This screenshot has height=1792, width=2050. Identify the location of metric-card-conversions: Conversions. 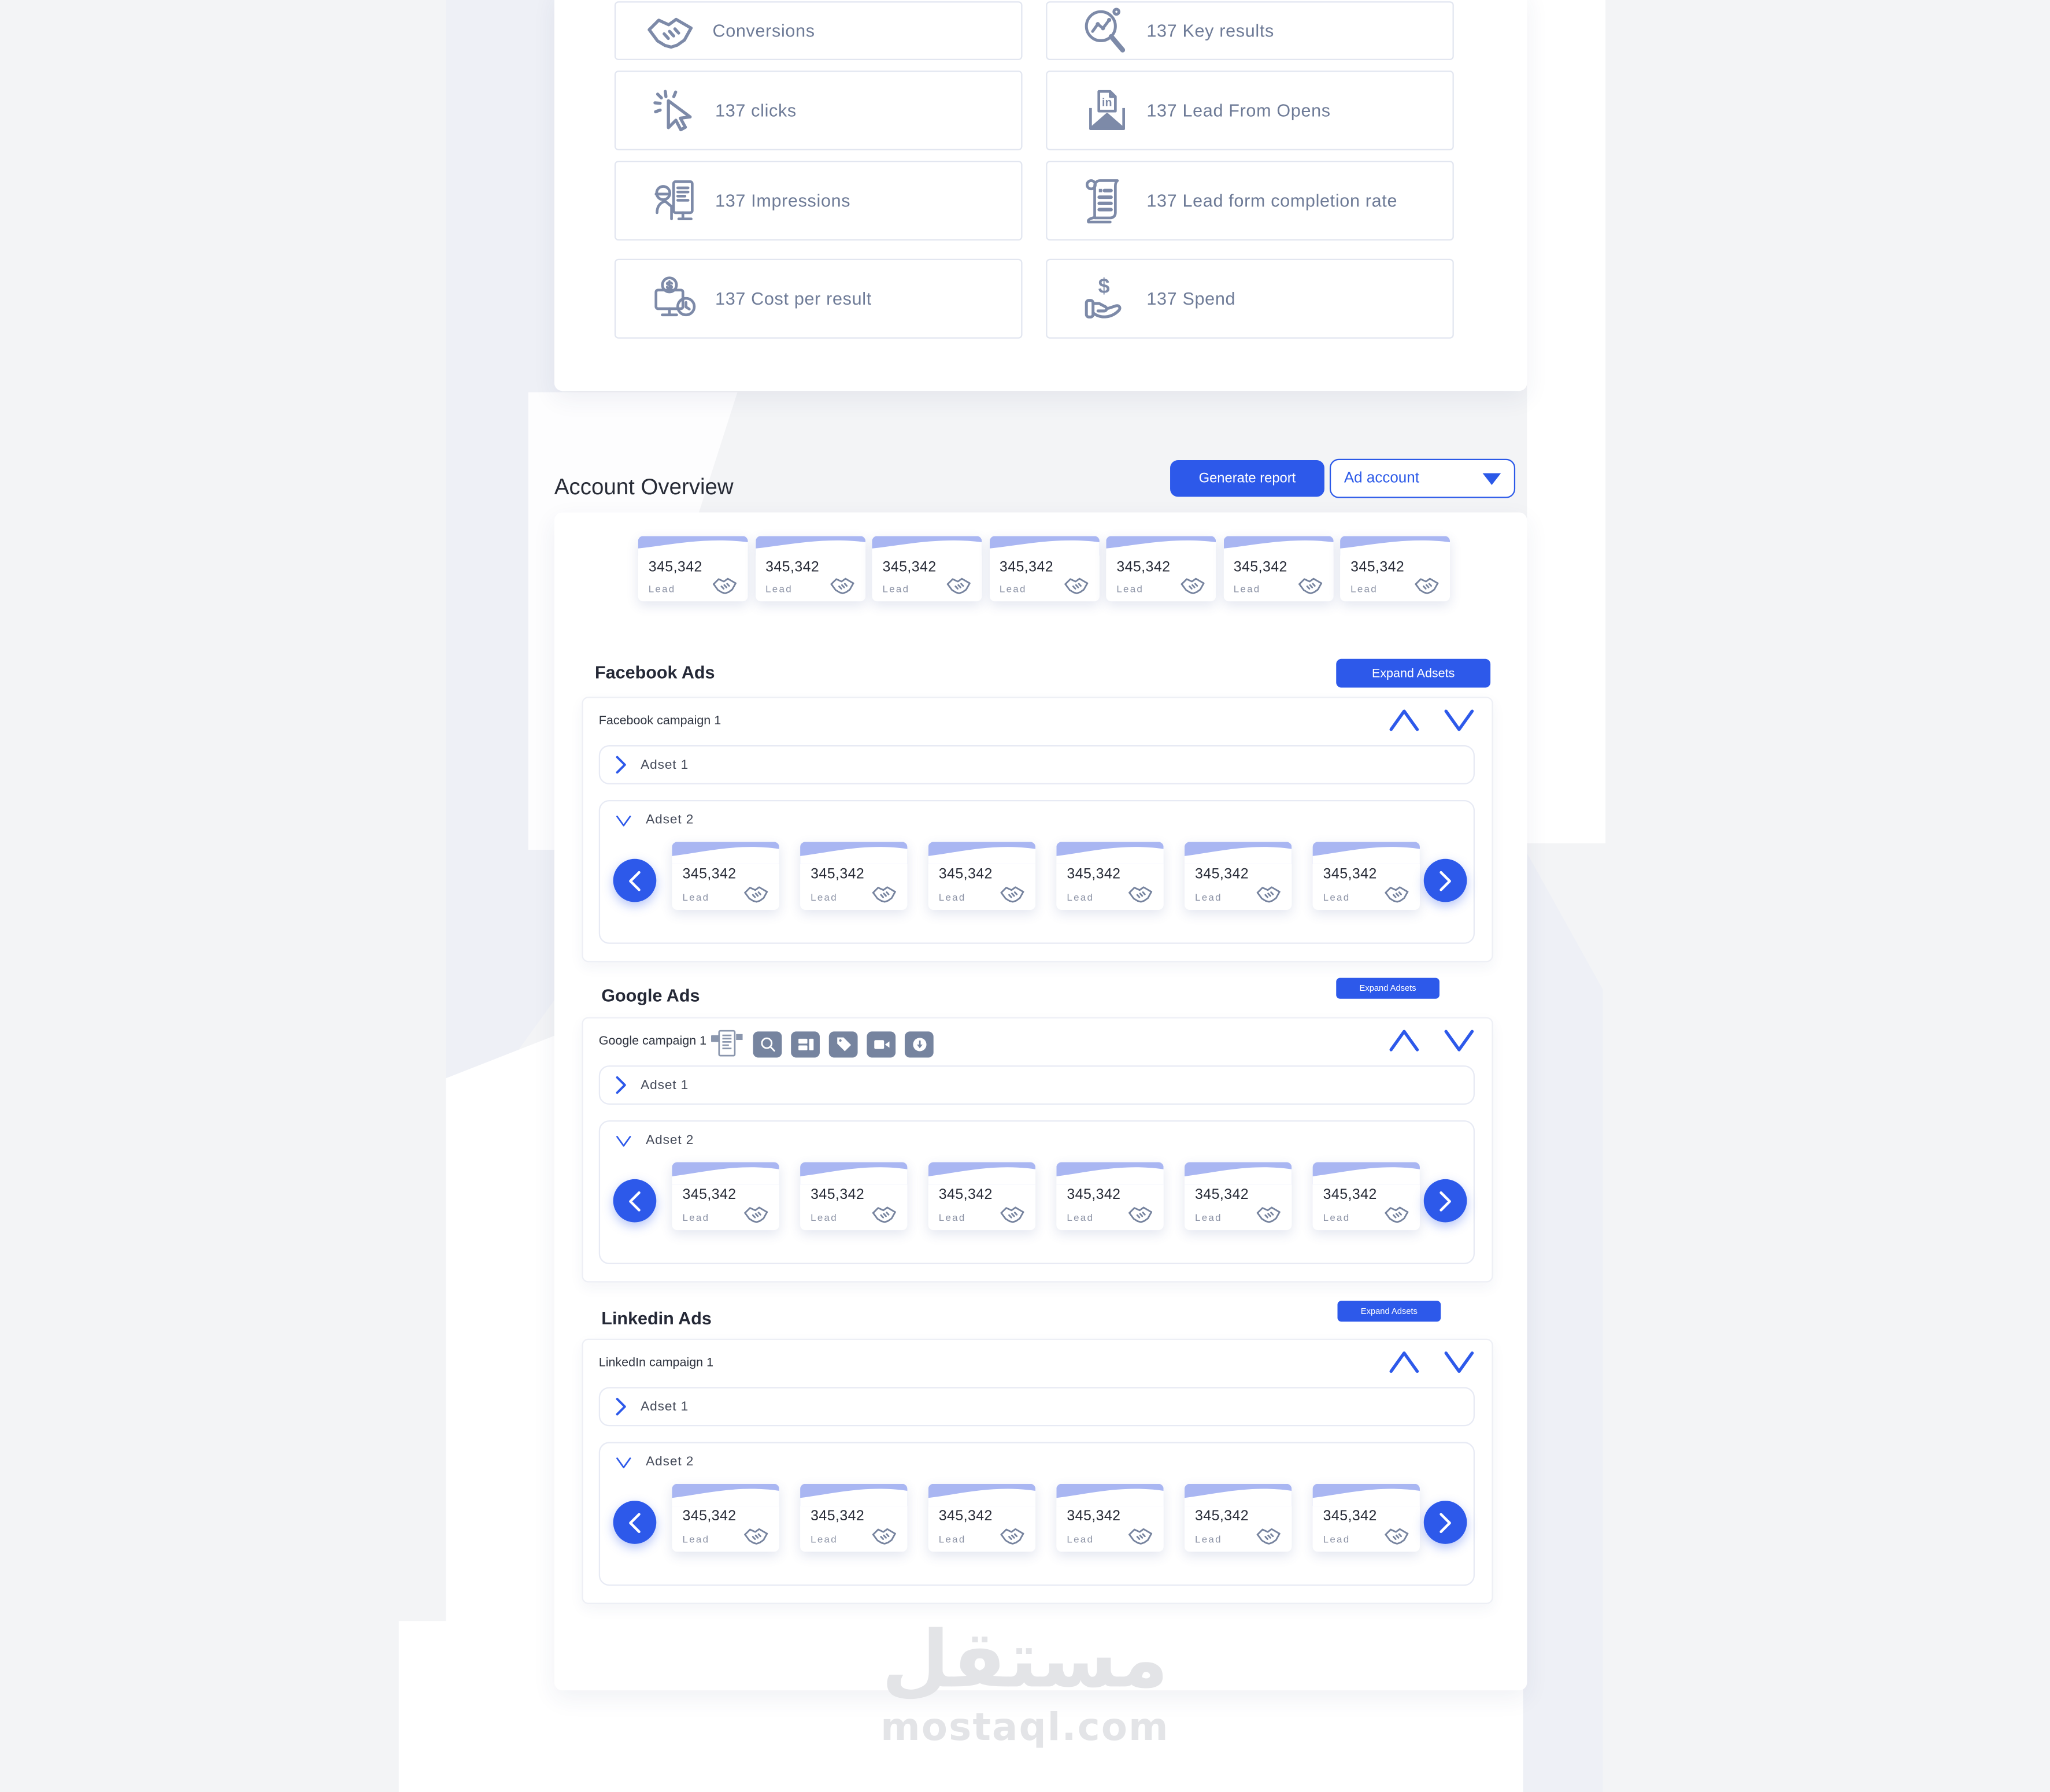
(818, 31).